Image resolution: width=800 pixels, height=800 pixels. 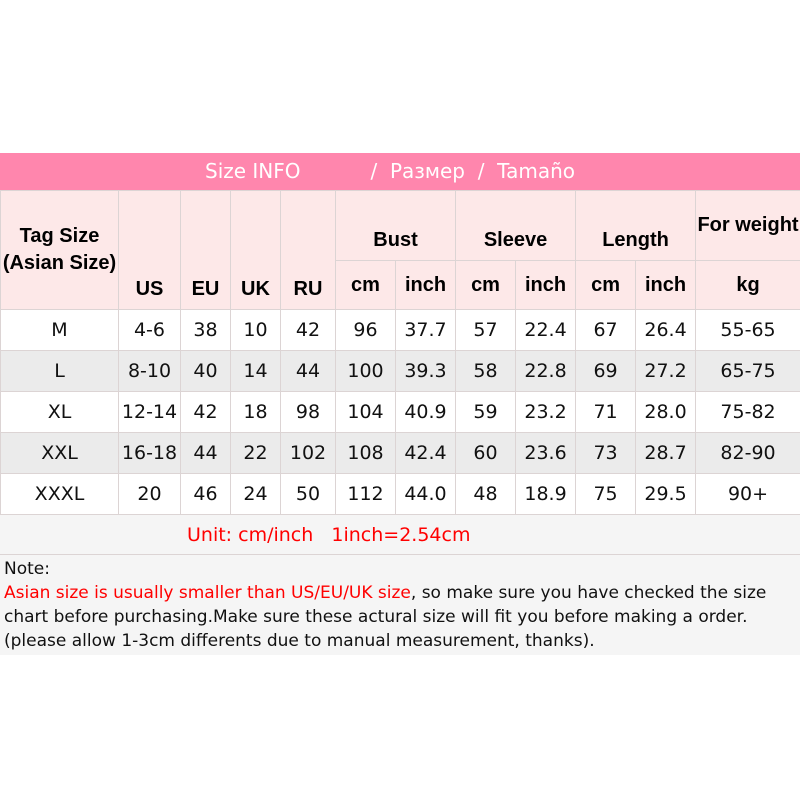 What do you see at coordinates (255, 412) in the screenshot?
I see `table-cell: 18` at bounding box center [255, 412].